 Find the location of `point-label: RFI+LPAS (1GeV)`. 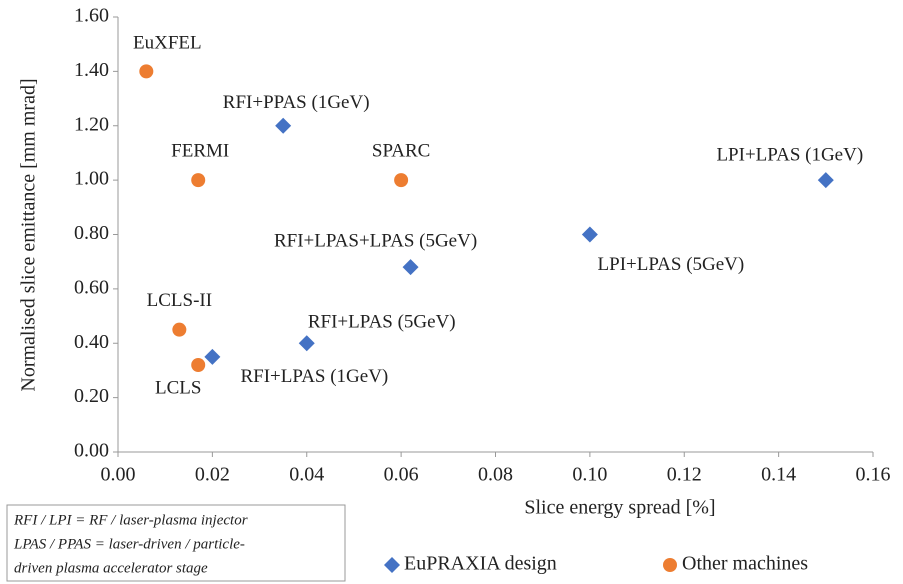

point-label: RFI+LPAS (1GeV) is located at coordinates (314, 376).